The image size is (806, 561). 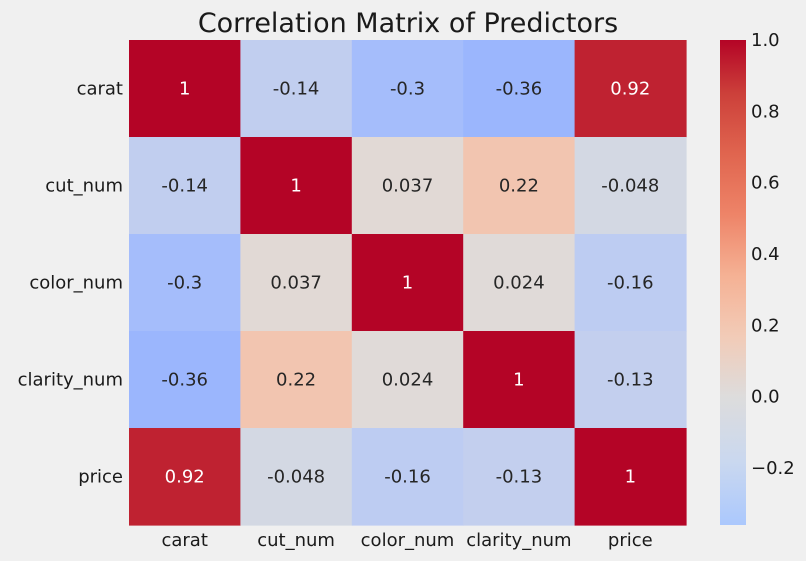 I want to click on colorbar-tick-label: 0.0, so click(x=765, y=397).